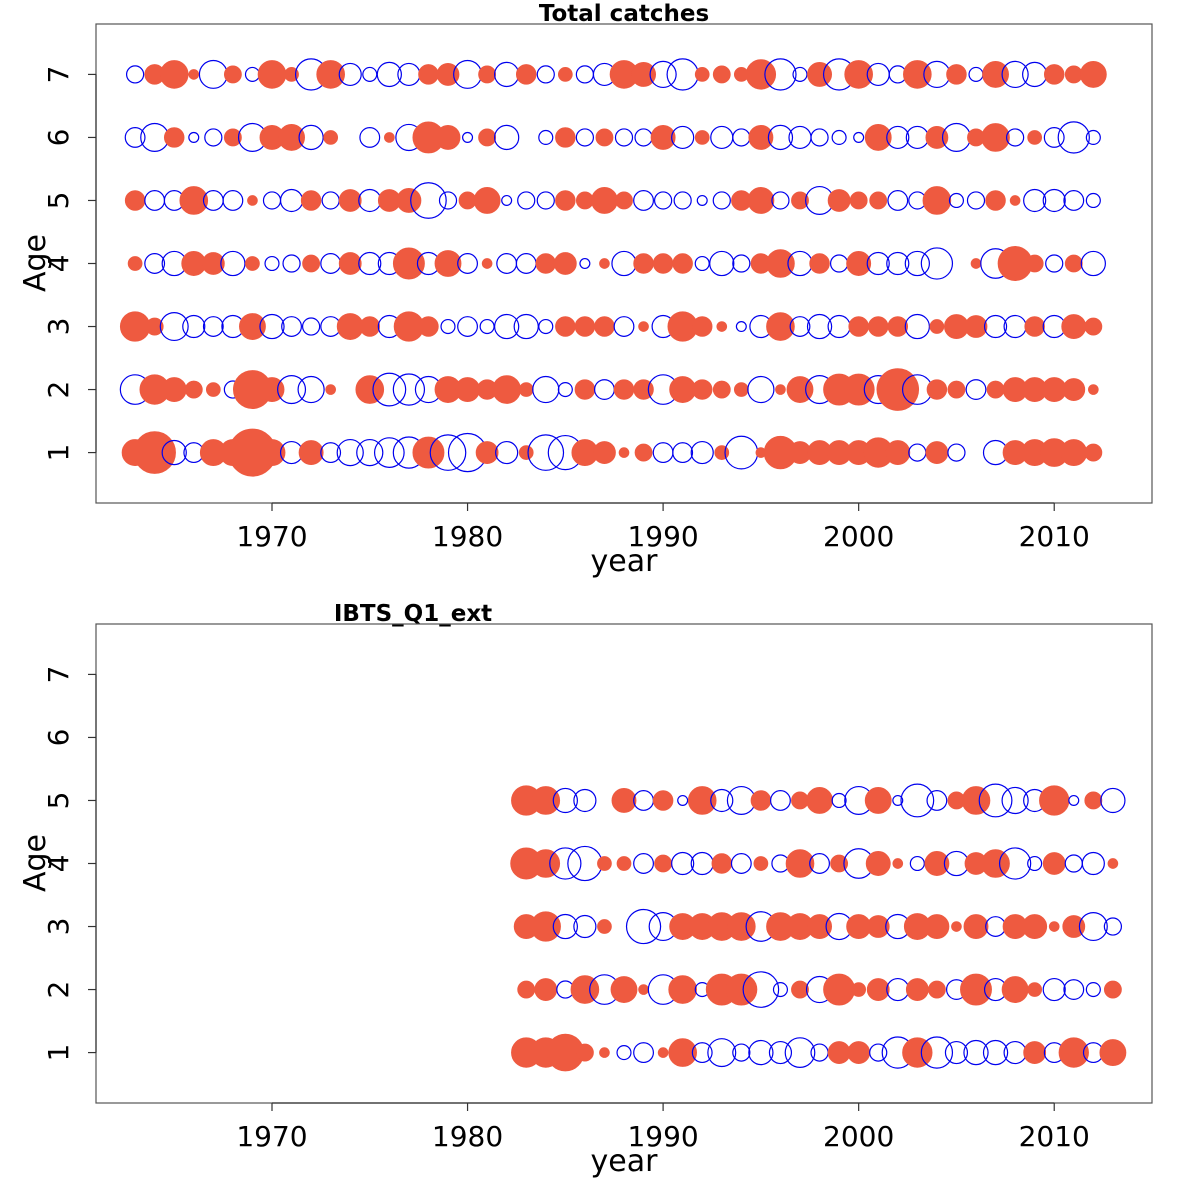 The width and height of the screenshot is (1200, 1200). What do you see at coordinates (58, 990) in the screenshot?
I see `y-tick-label: 2` at bounding box center [58, 990].